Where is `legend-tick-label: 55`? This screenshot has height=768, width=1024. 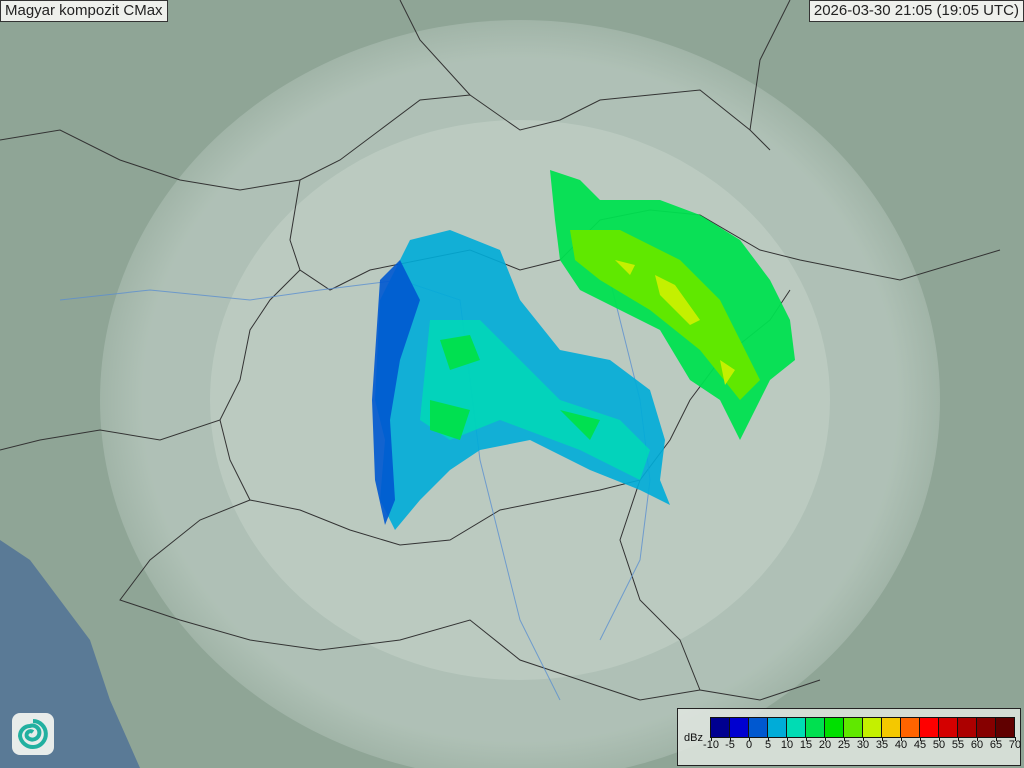
legend-tick-label: 55 is located at coordinates (958, 745).